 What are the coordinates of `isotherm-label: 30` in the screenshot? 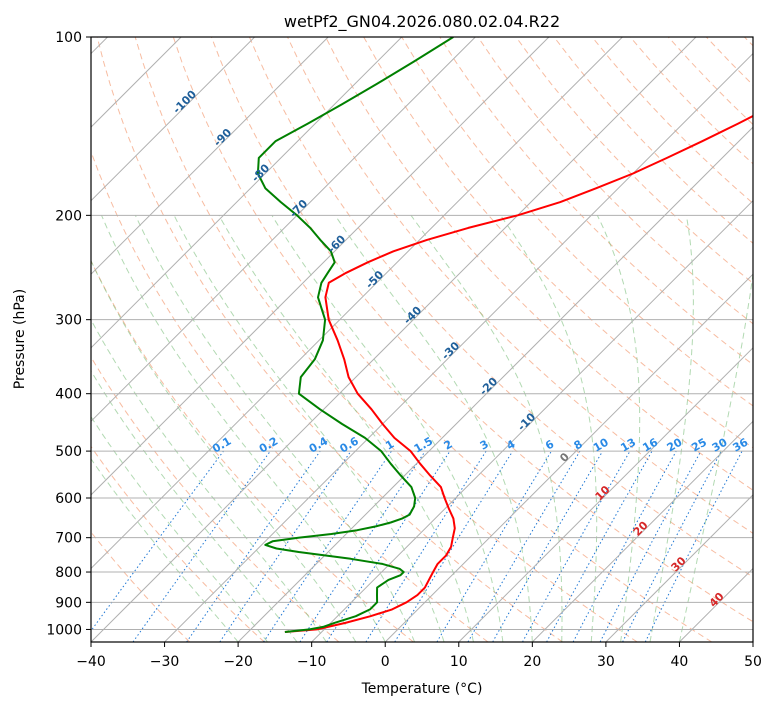 It's located at (679, 564).